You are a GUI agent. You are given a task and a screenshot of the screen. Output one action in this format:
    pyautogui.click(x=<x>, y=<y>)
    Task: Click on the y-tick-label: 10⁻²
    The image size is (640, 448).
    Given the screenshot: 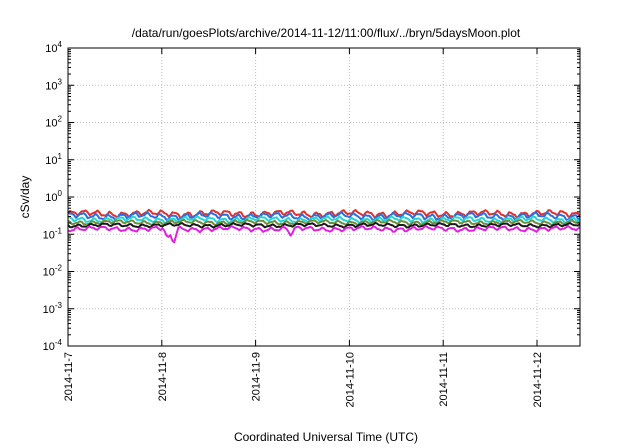 What is the action you would take?
    pyautogui.click(x=53, y=271)
    